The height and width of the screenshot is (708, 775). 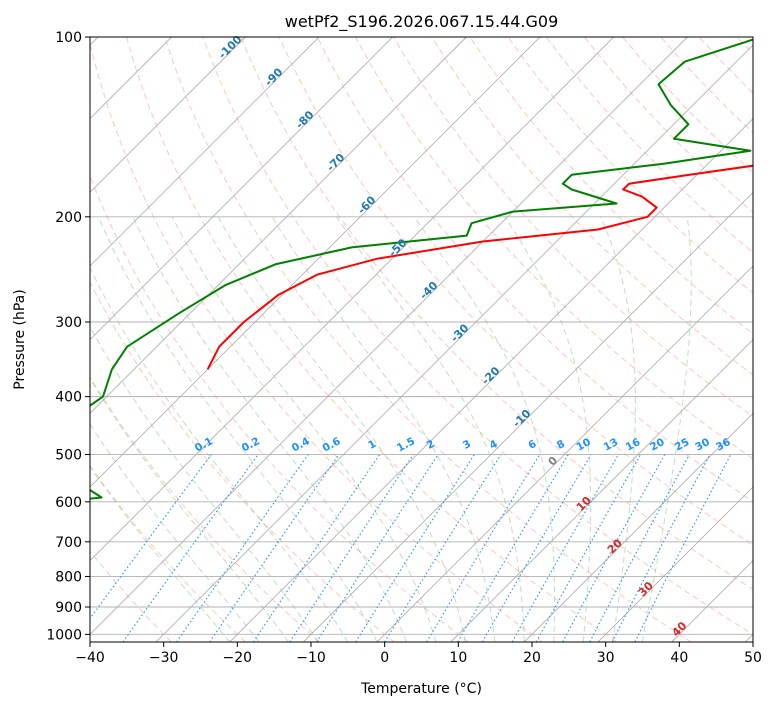 What do you see at coordinates (583, 444) in the screenshot?
I see `mixing-ratio-label: 10` at bounding box center [583, 444].